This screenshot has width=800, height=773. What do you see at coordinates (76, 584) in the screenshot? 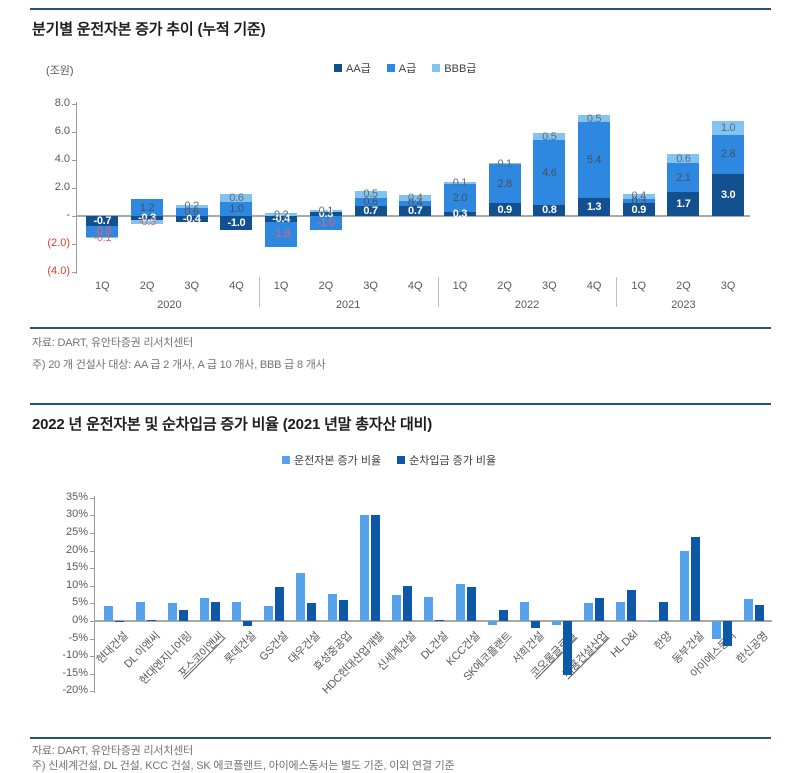
I see `chart2-y-tick-label: 10%` at bounding box center [76, 584].